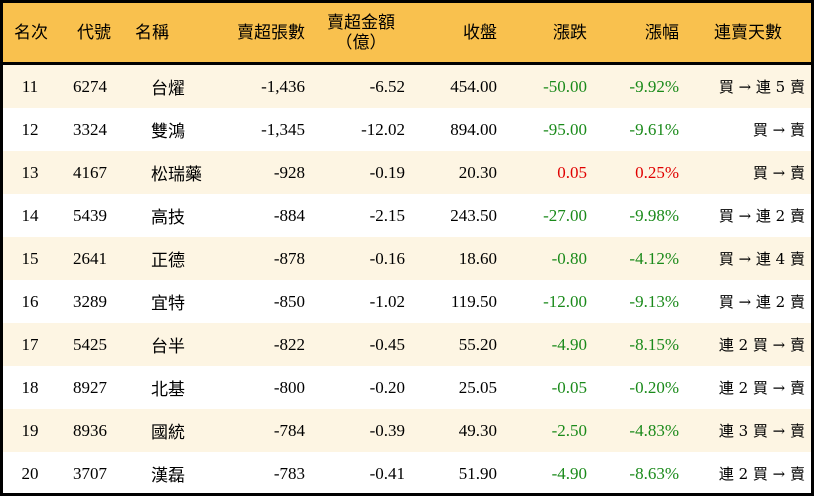 This screenshot has width=814, height=496. I want to click on cell-rank: 18, so click(30, 387).